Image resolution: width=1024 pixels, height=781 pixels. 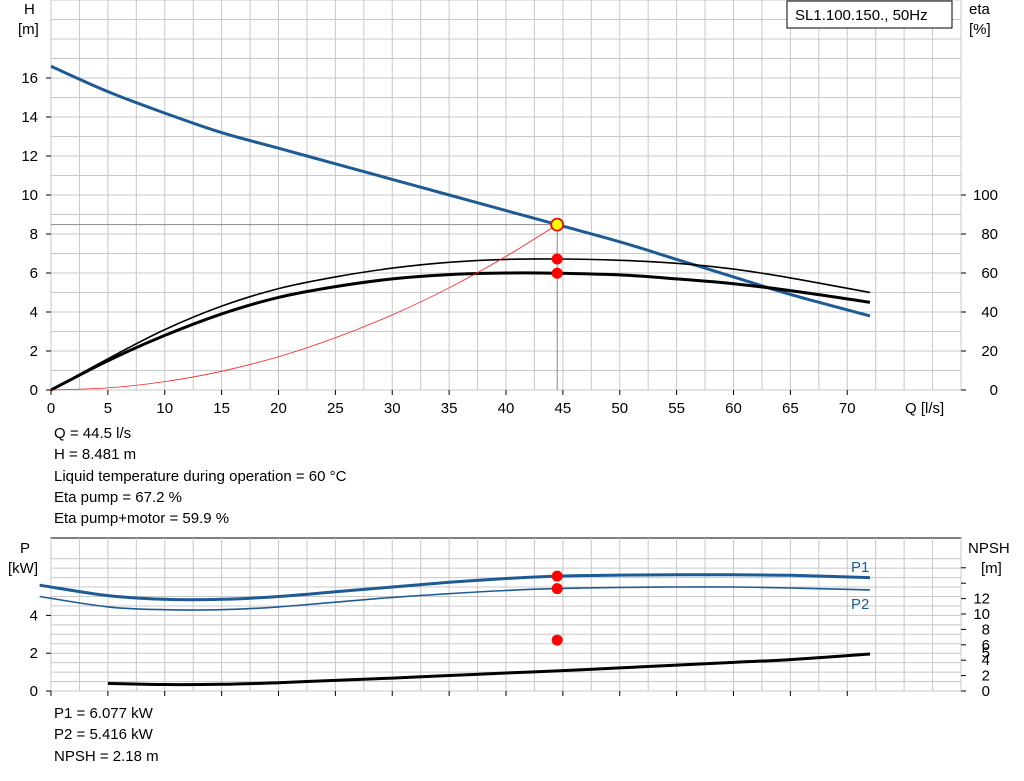 What do you see at coordinates (34, 312) in the screenshot?
I see `y-tick-label: 4` at bounding box center [34, 312].